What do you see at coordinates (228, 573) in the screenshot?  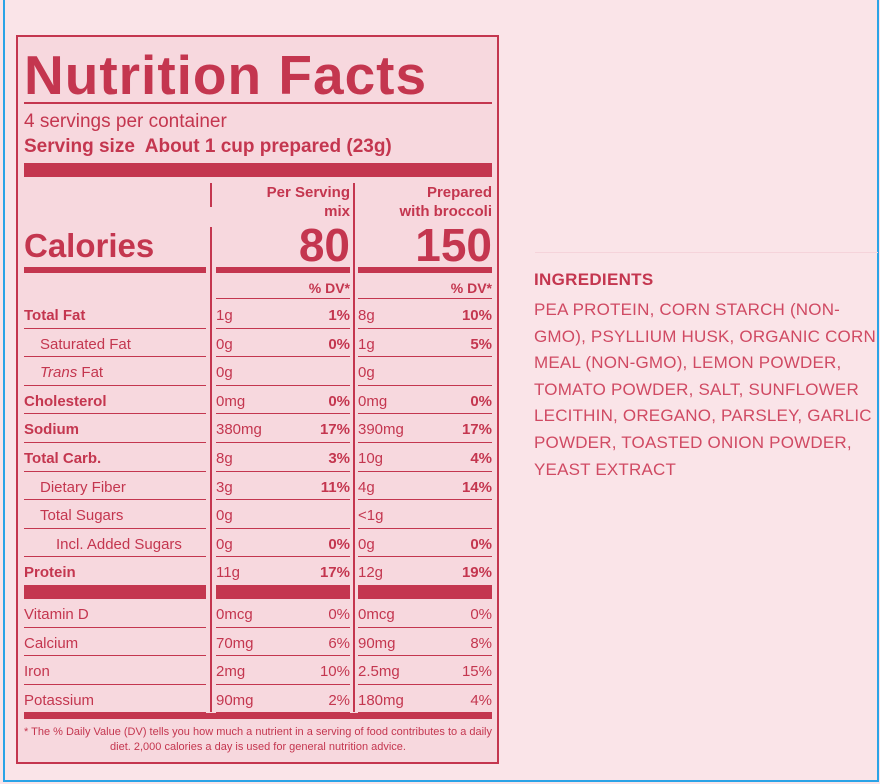 I see `amount: 11g` at bounding box center [228, 573].